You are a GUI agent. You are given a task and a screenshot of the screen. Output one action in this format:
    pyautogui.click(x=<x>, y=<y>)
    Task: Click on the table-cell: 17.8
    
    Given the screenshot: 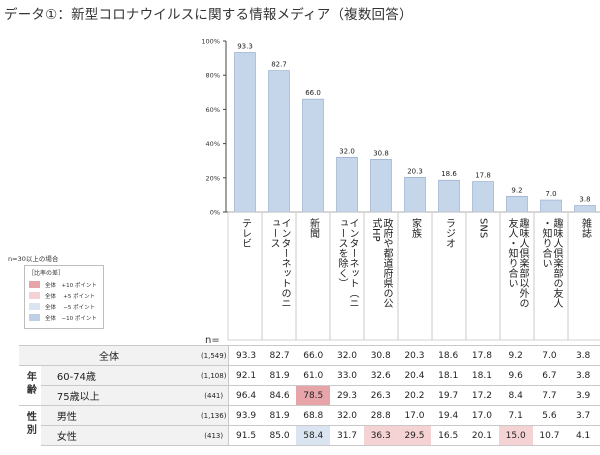 What is the action you would take?
    pyautogui.click(x=482, y=355)
    